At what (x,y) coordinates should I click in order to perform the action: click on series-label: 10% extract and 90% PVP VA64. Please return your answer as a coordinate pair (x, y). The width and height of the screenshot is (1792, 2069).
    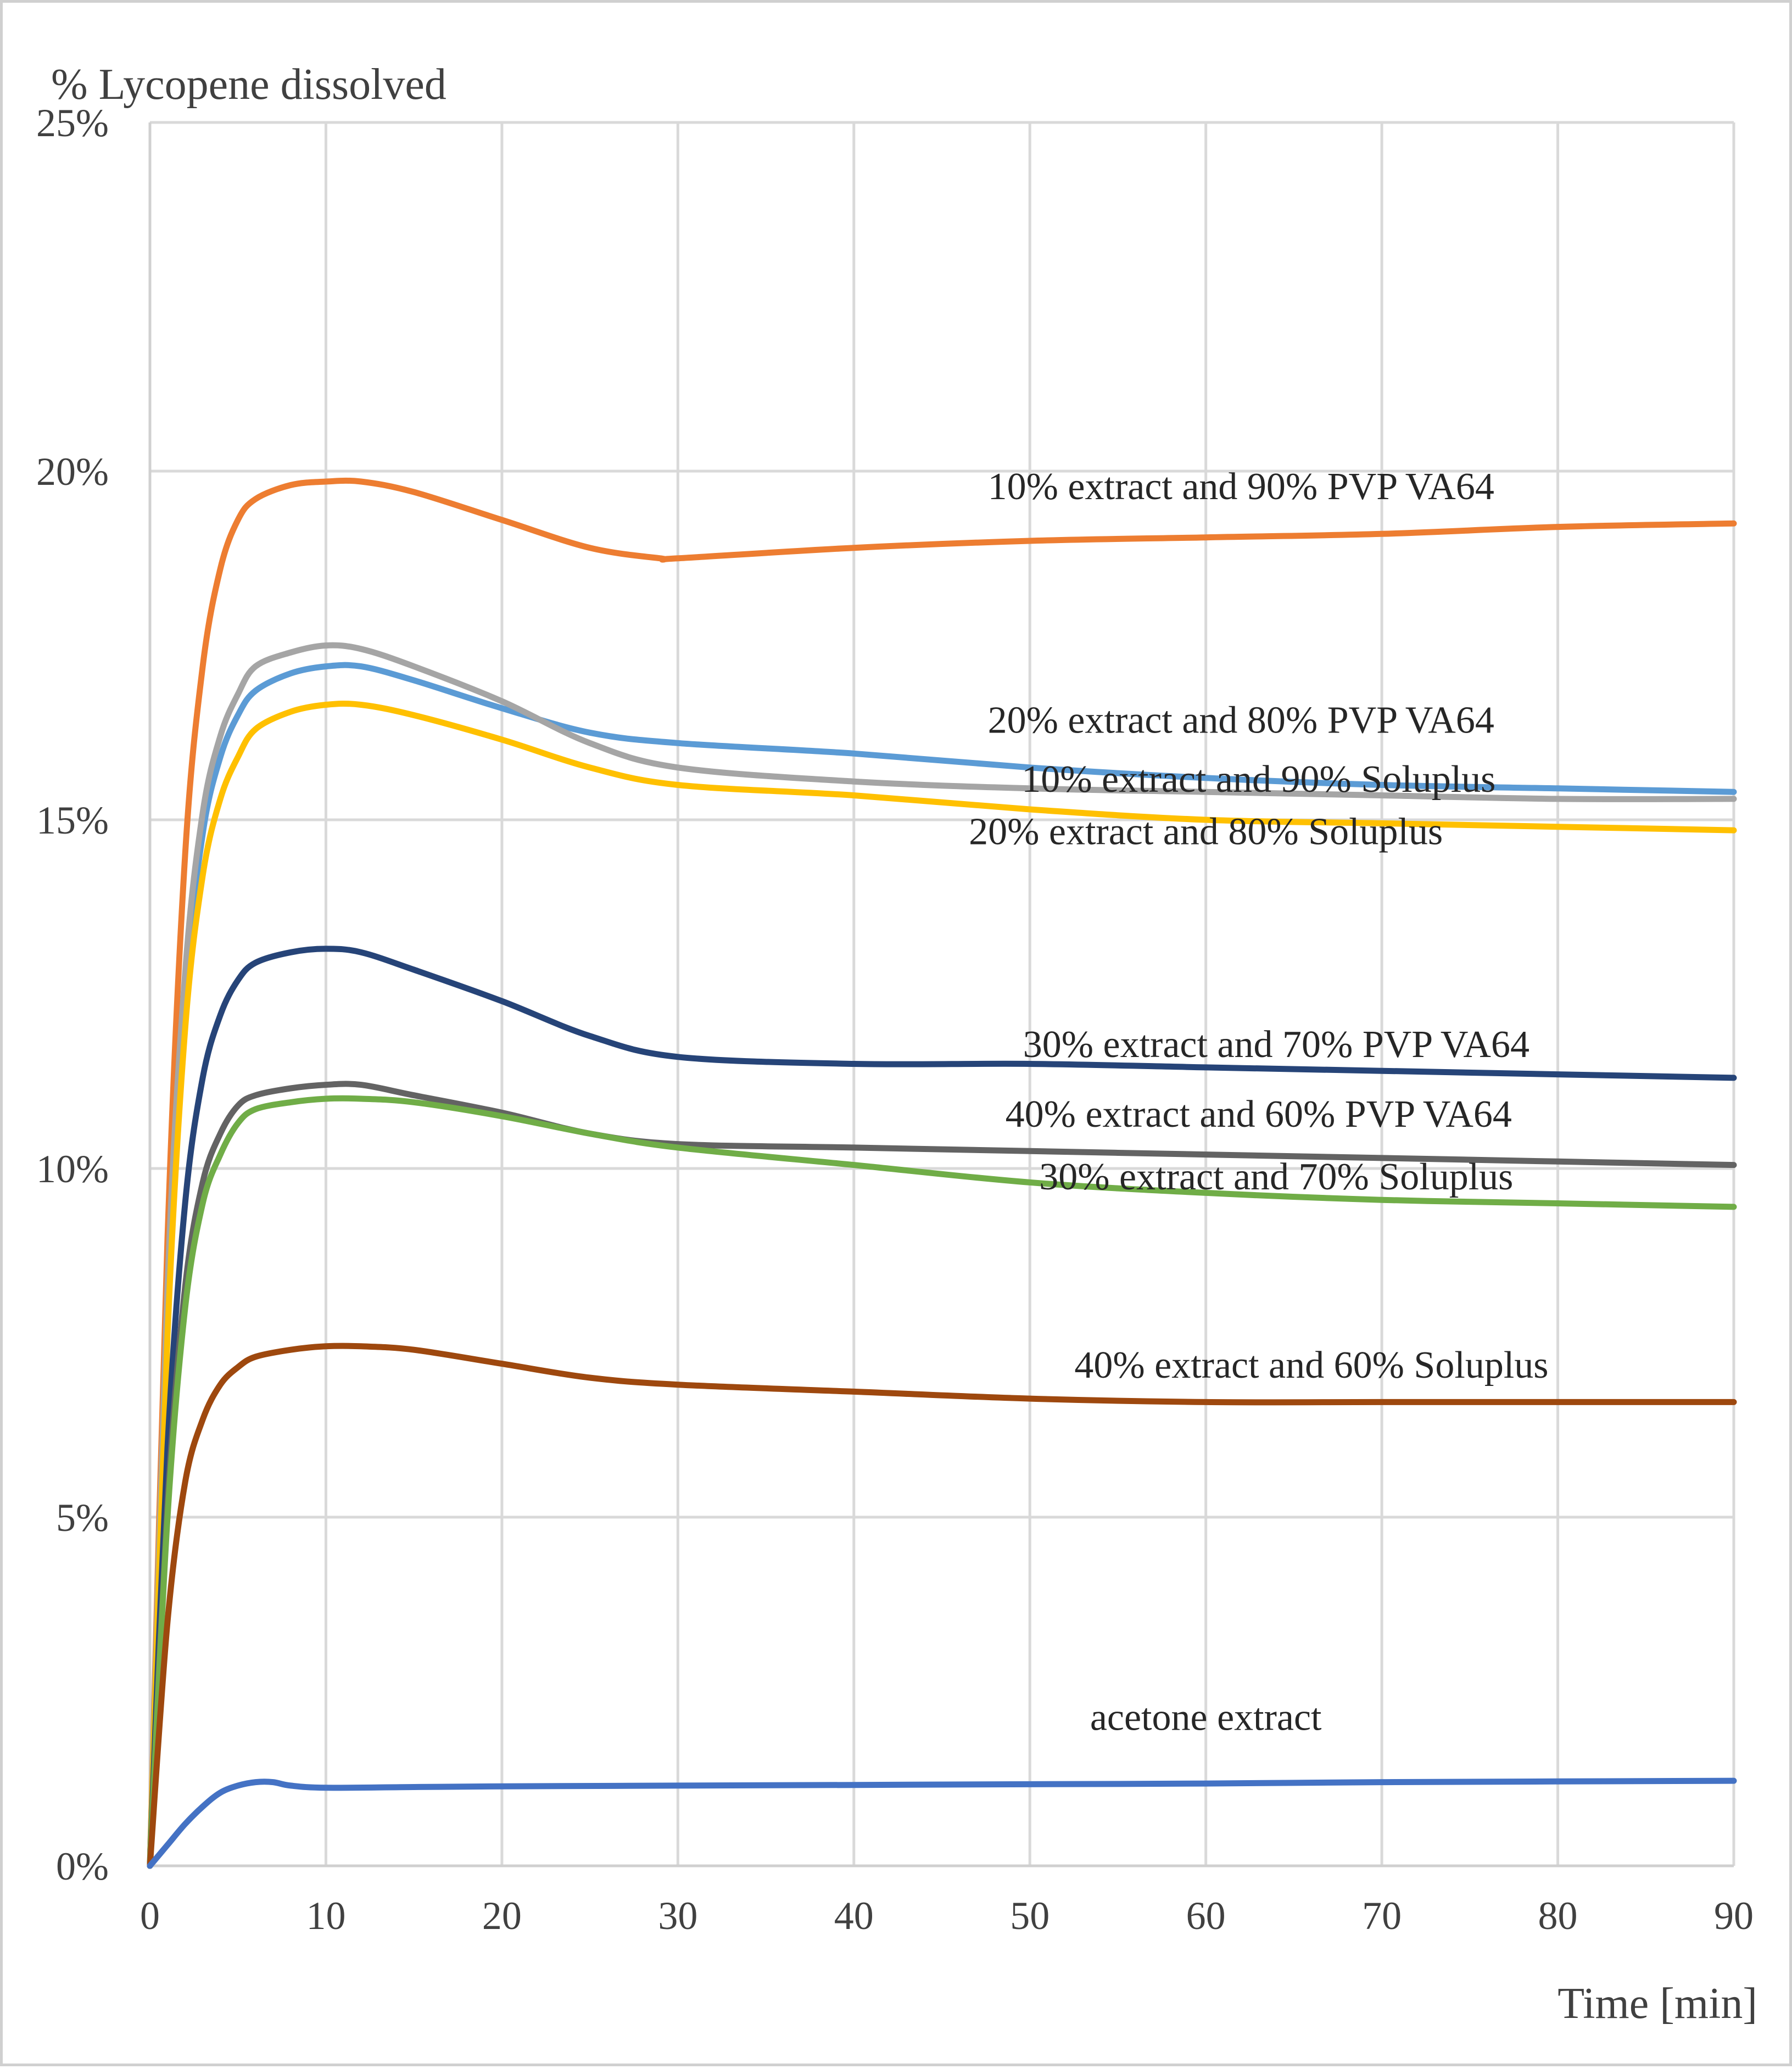
    Looking at the image, I should click on (1241, 487).